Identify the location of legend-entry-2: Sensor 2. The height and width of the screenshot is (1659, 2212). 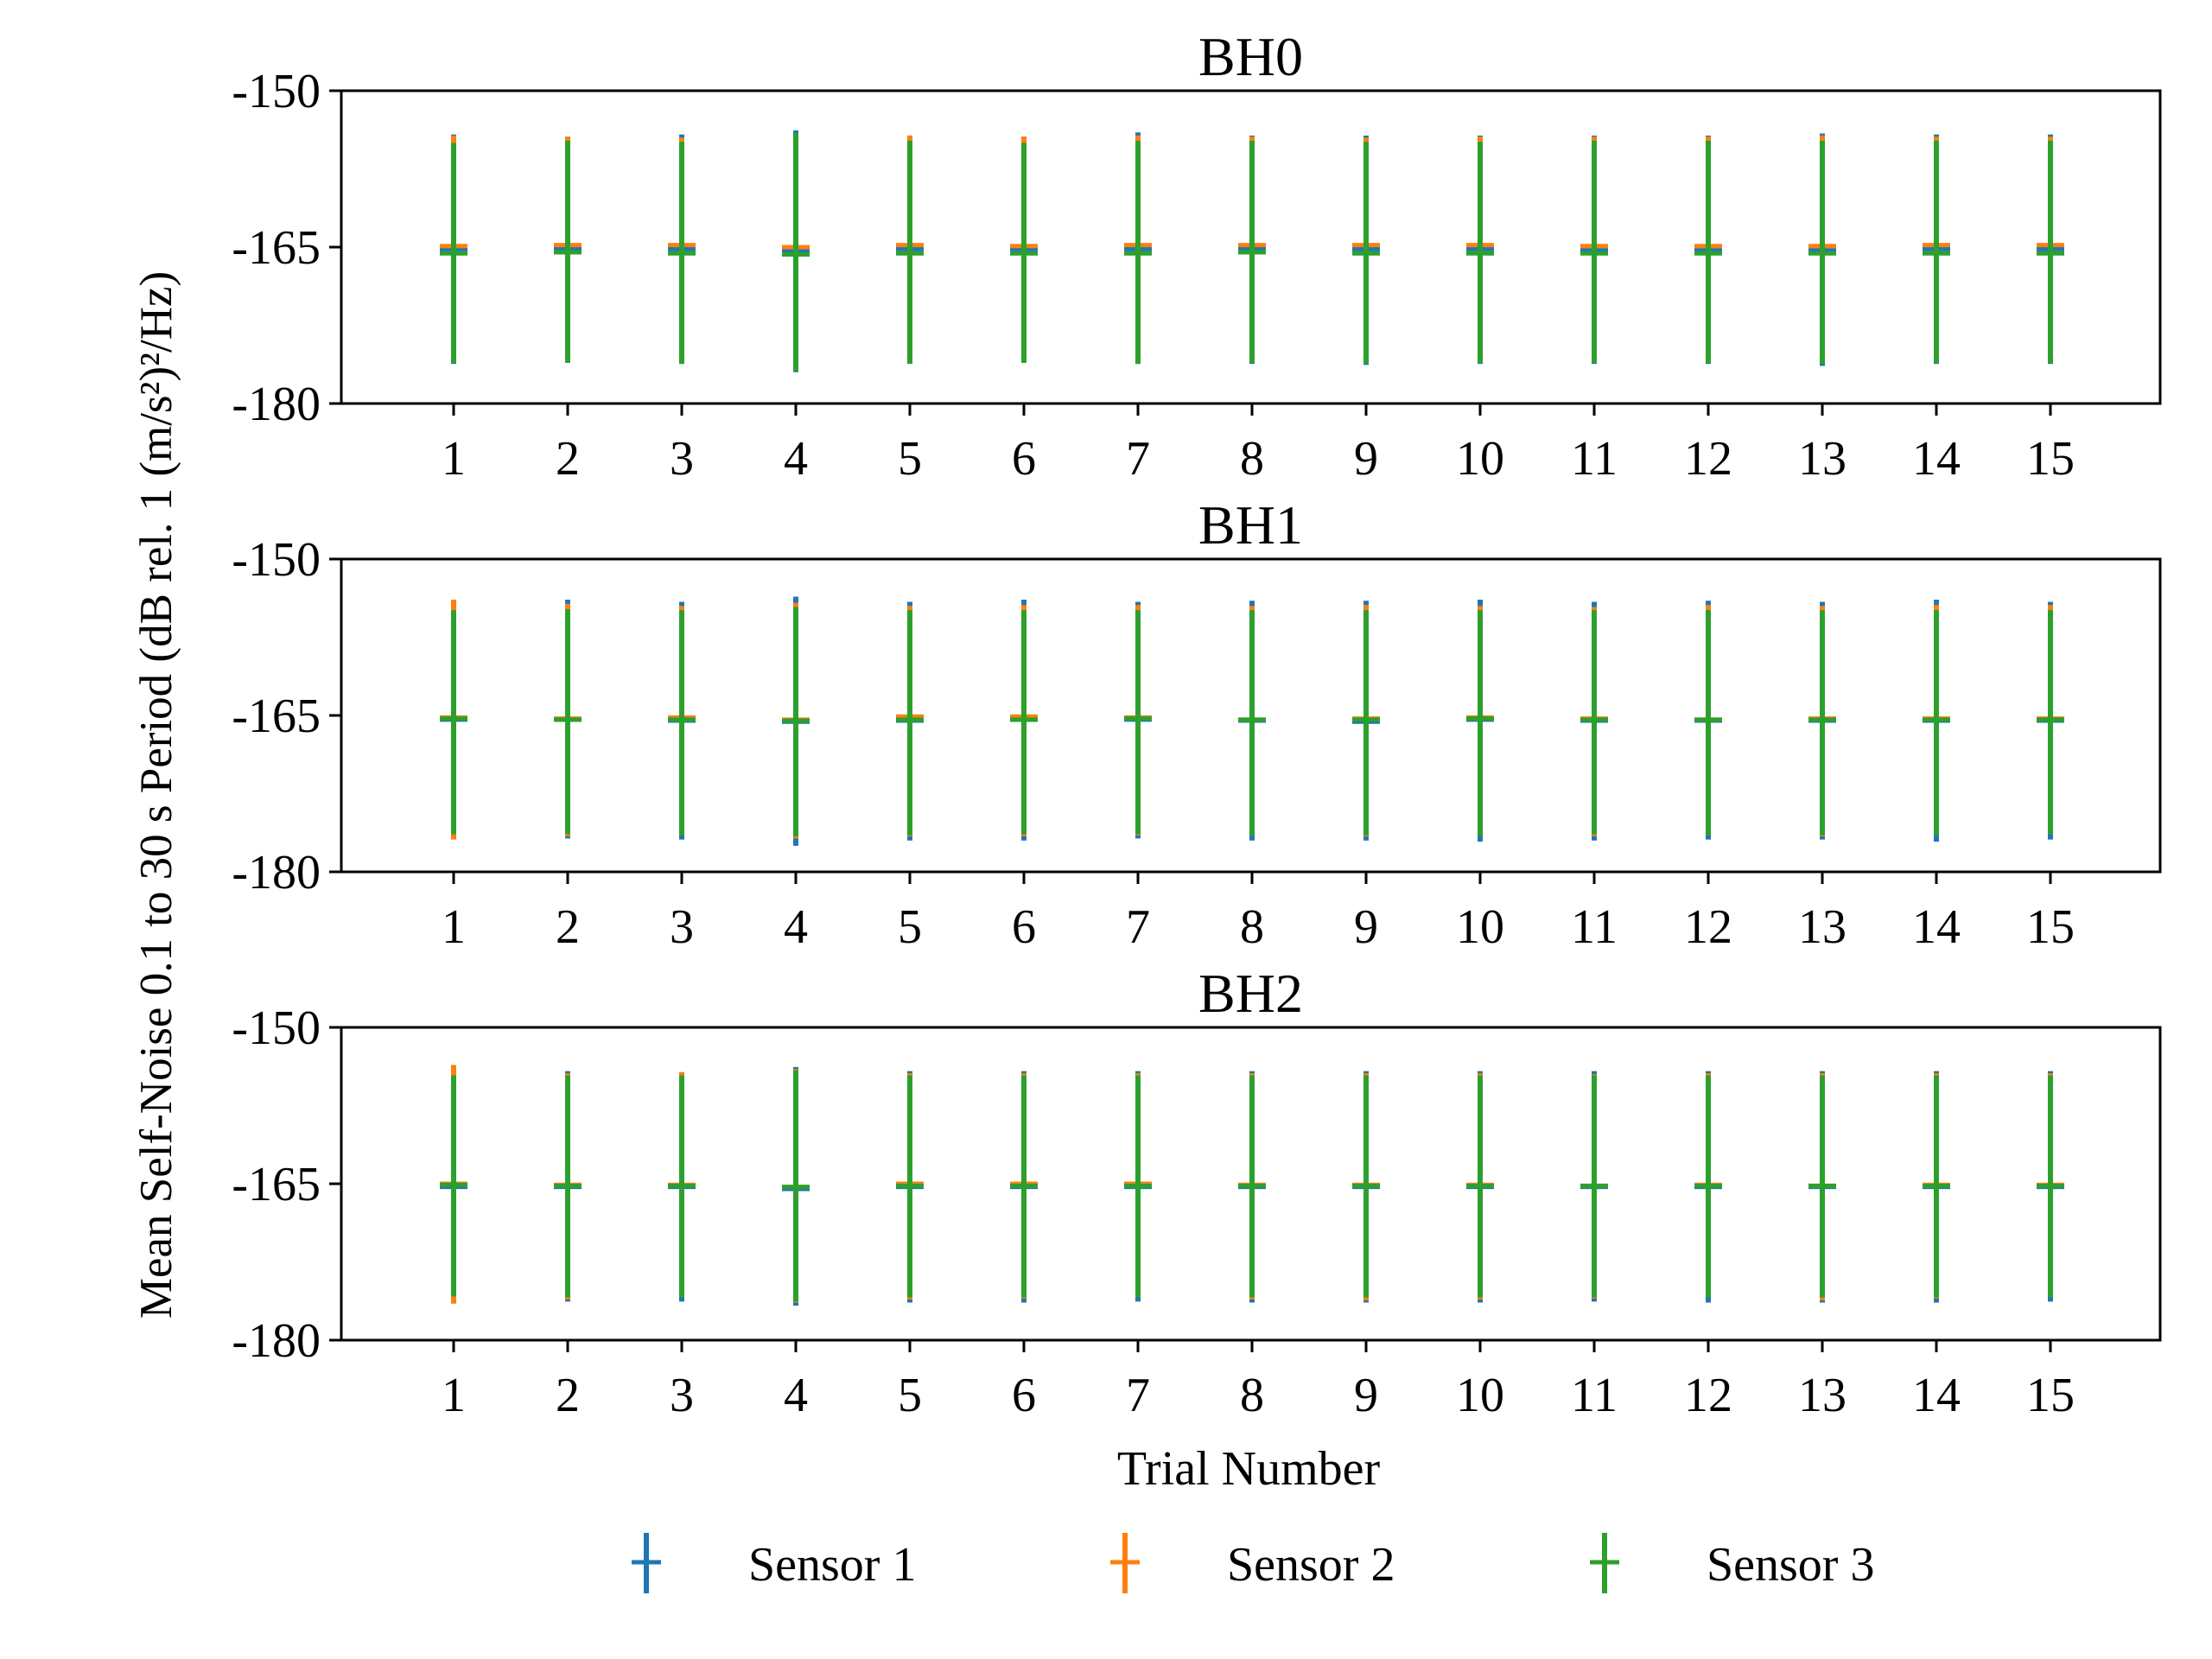
(1252, 1563).